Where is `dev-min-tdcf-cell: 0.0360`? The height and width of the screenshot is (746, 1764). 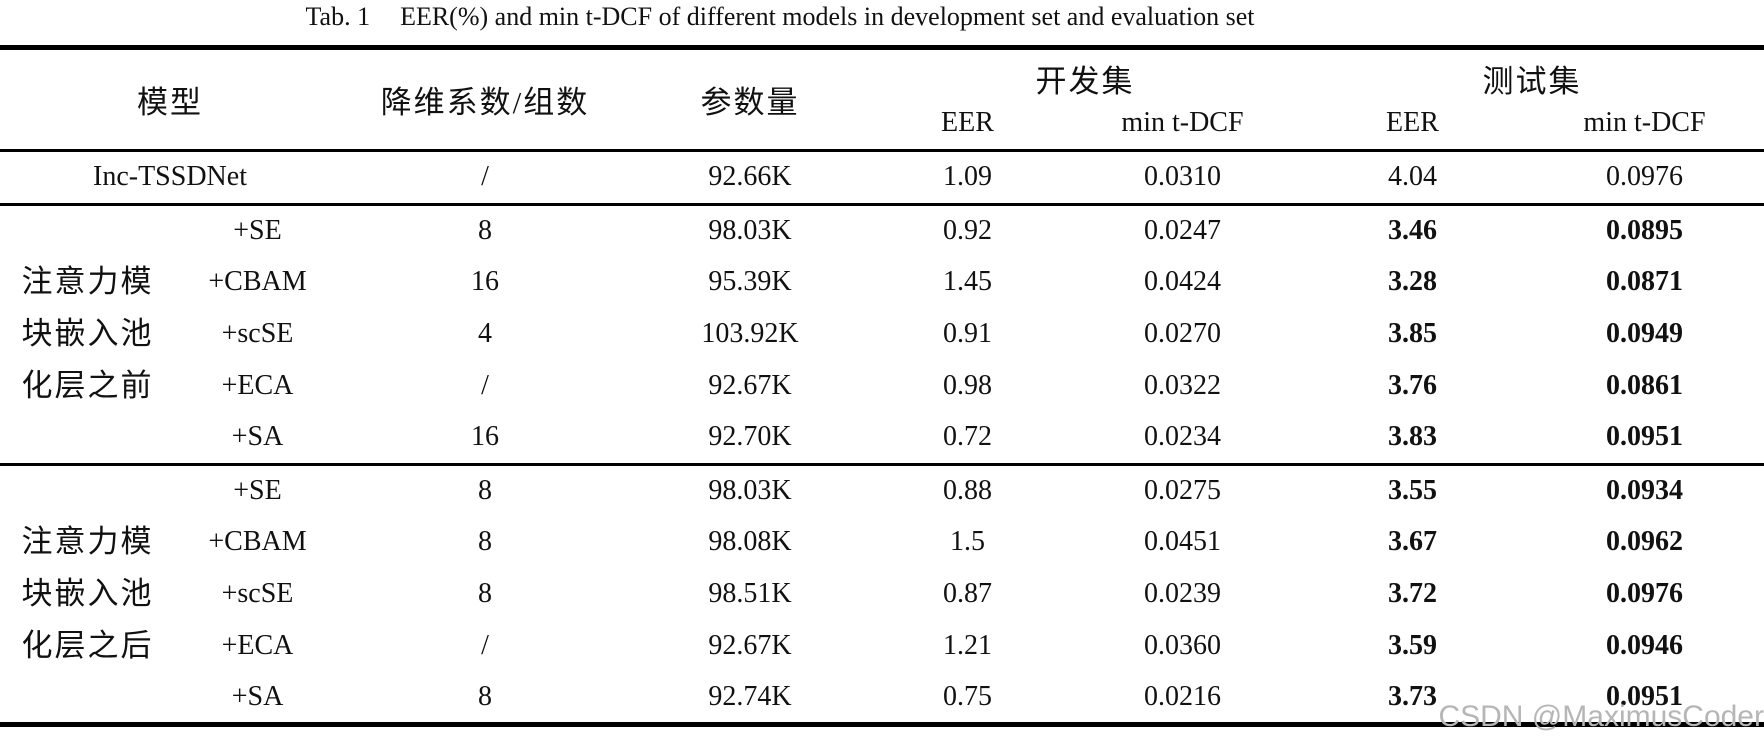 dev-min-tdcf-cell: 0.0360 is located at coordinates (1182, 645).